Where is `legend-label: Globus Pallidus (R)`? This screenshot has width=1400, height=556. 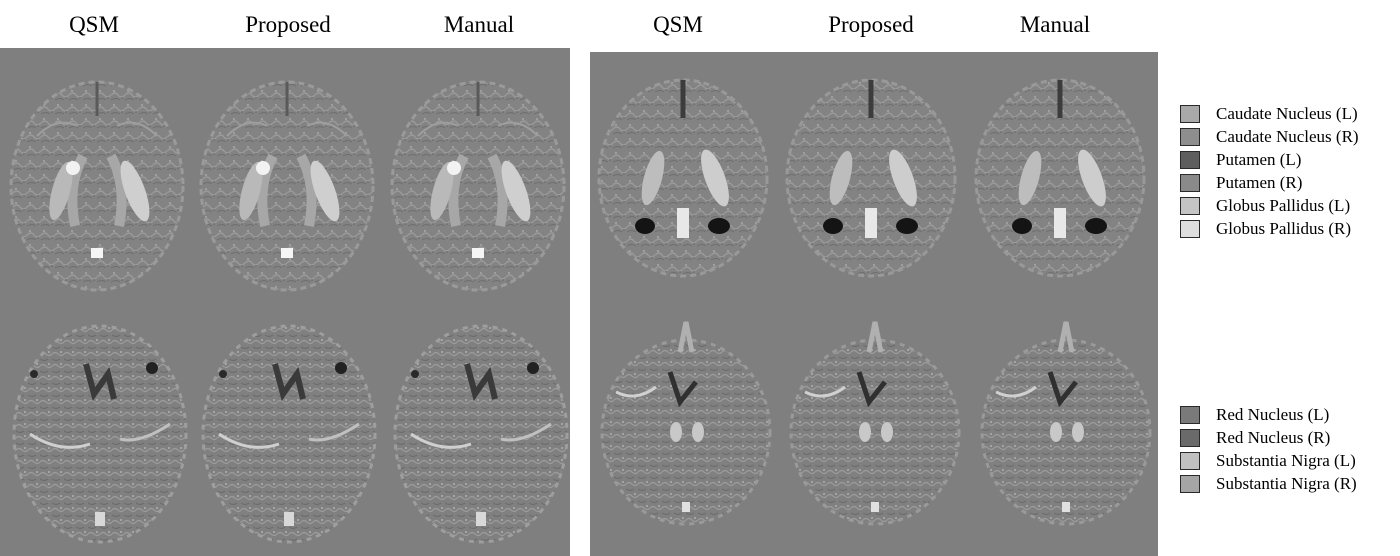
legend-label: Globus Pallidus (R) is located at coordinates (1284, 228).